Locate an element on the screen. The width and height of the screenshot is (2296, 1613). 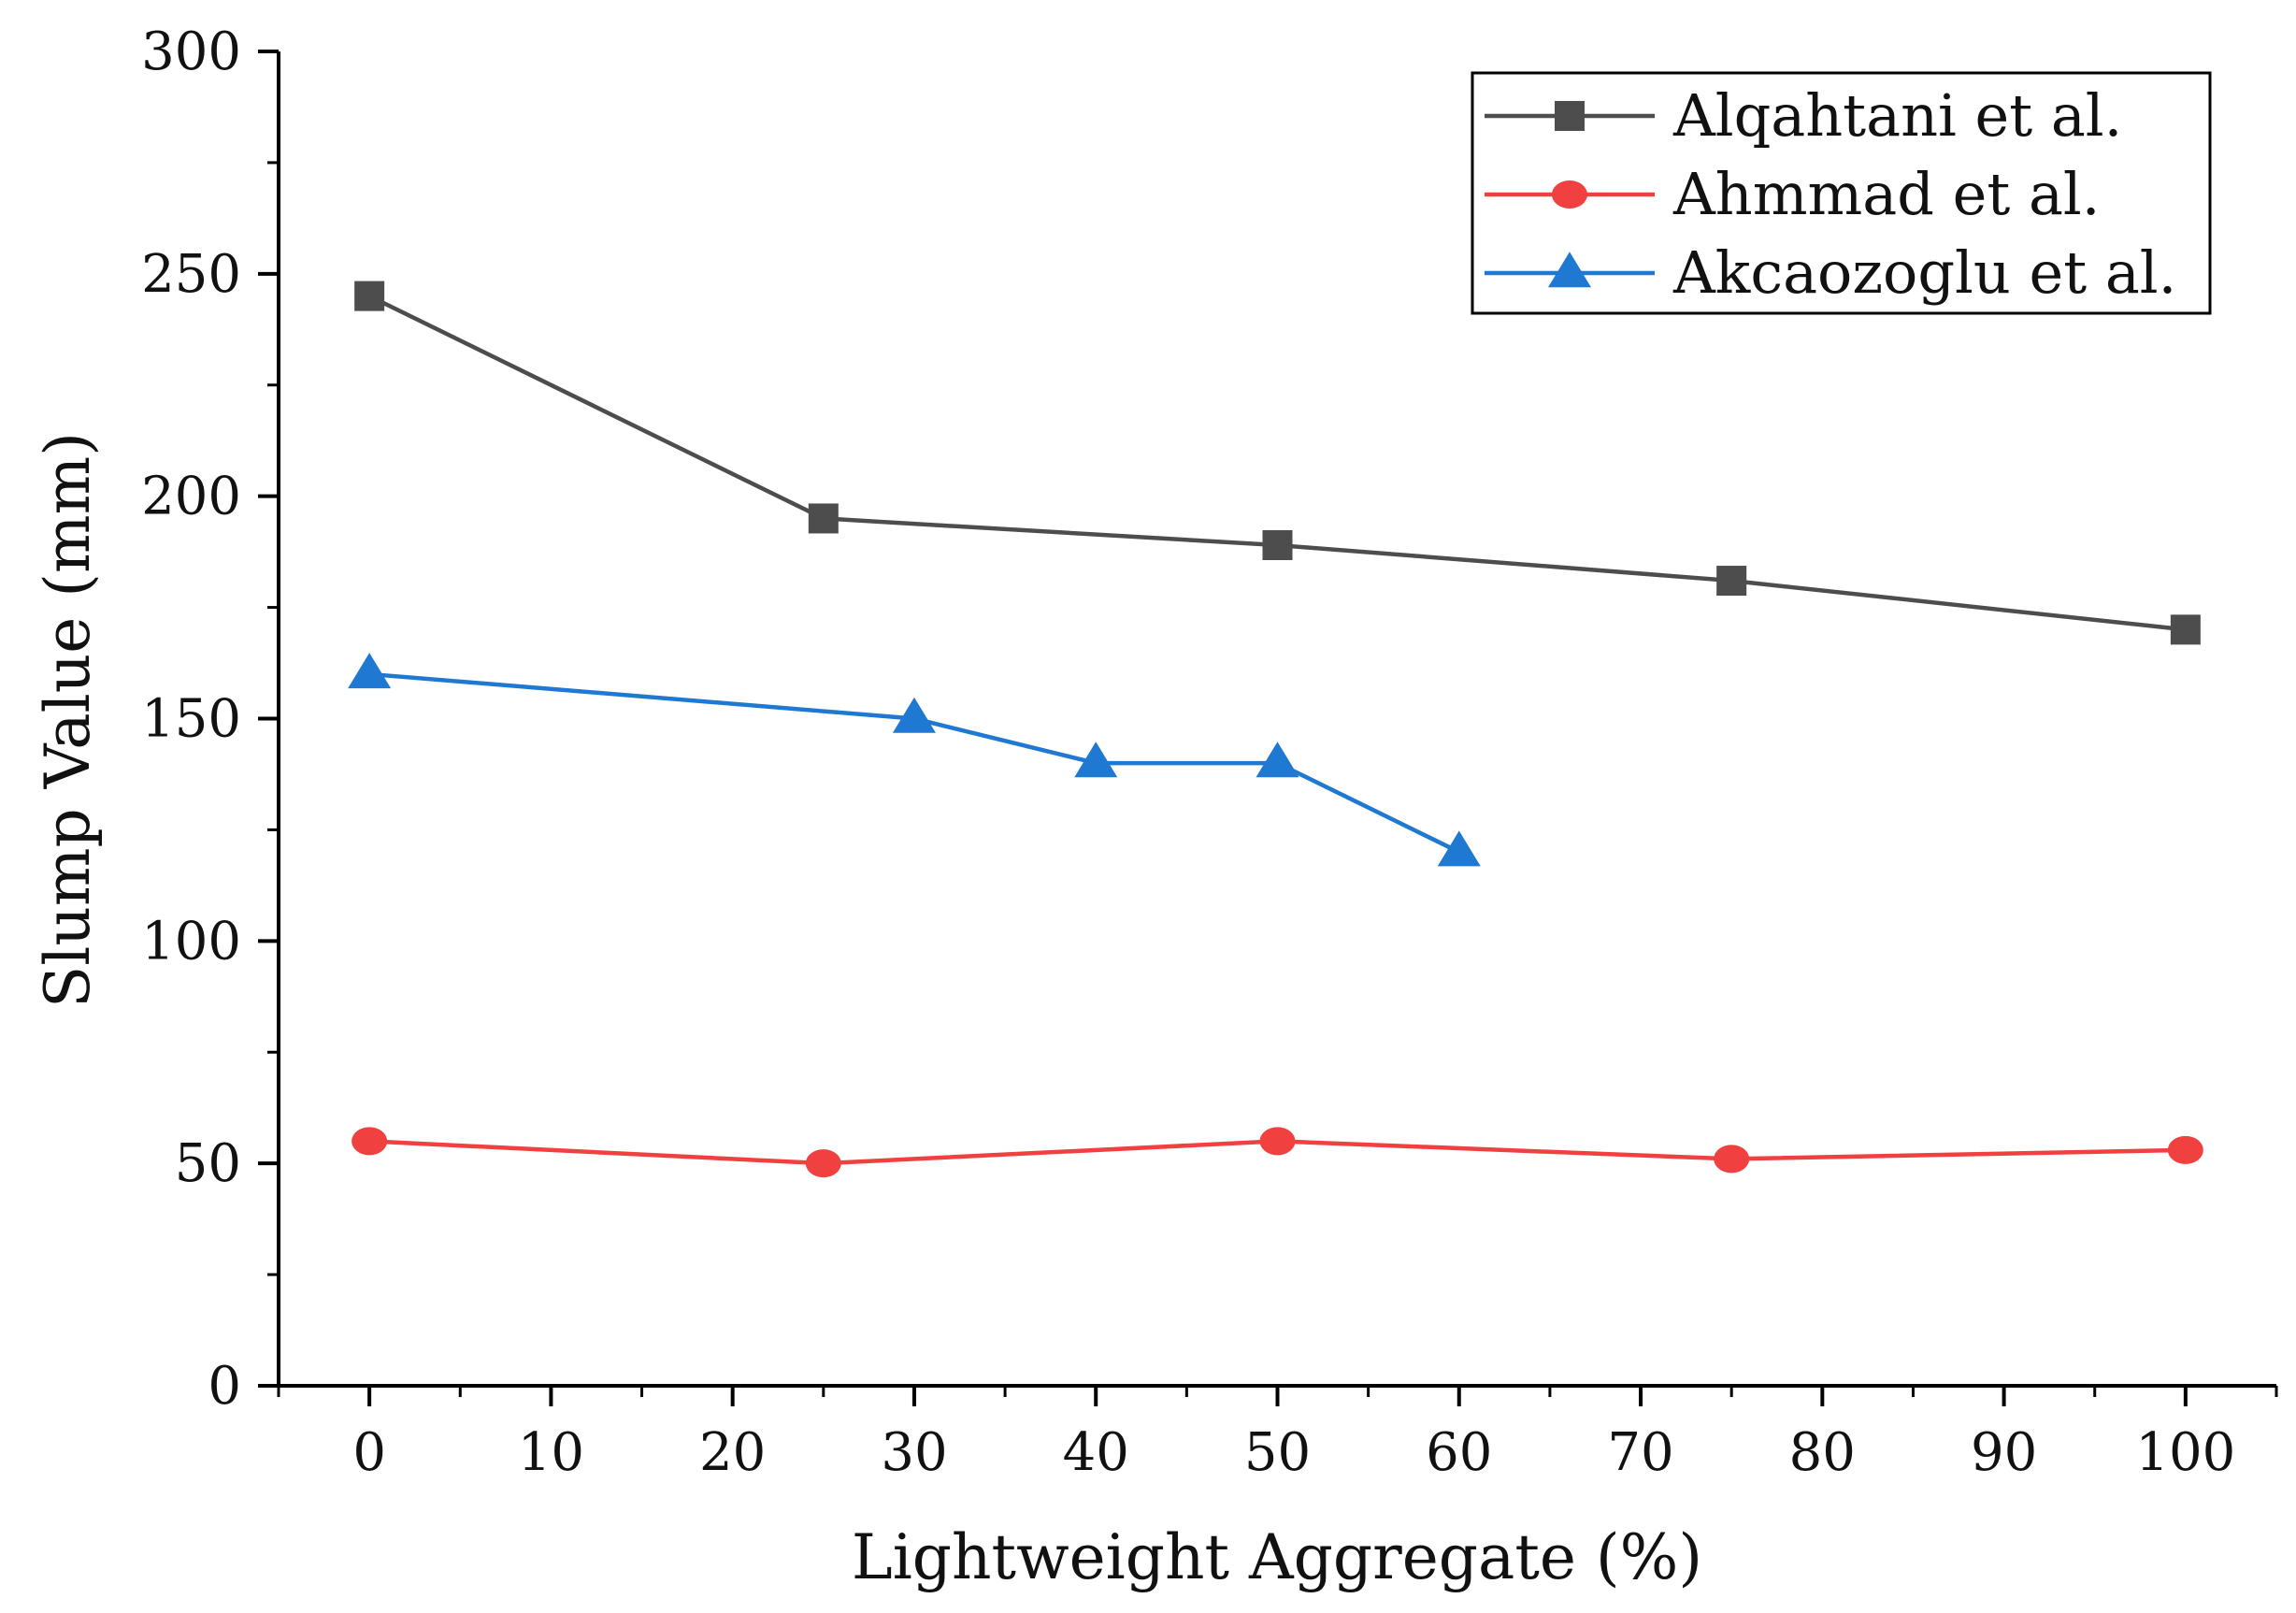
x-tick-label: 10 is located at coordinates (551, 1452).